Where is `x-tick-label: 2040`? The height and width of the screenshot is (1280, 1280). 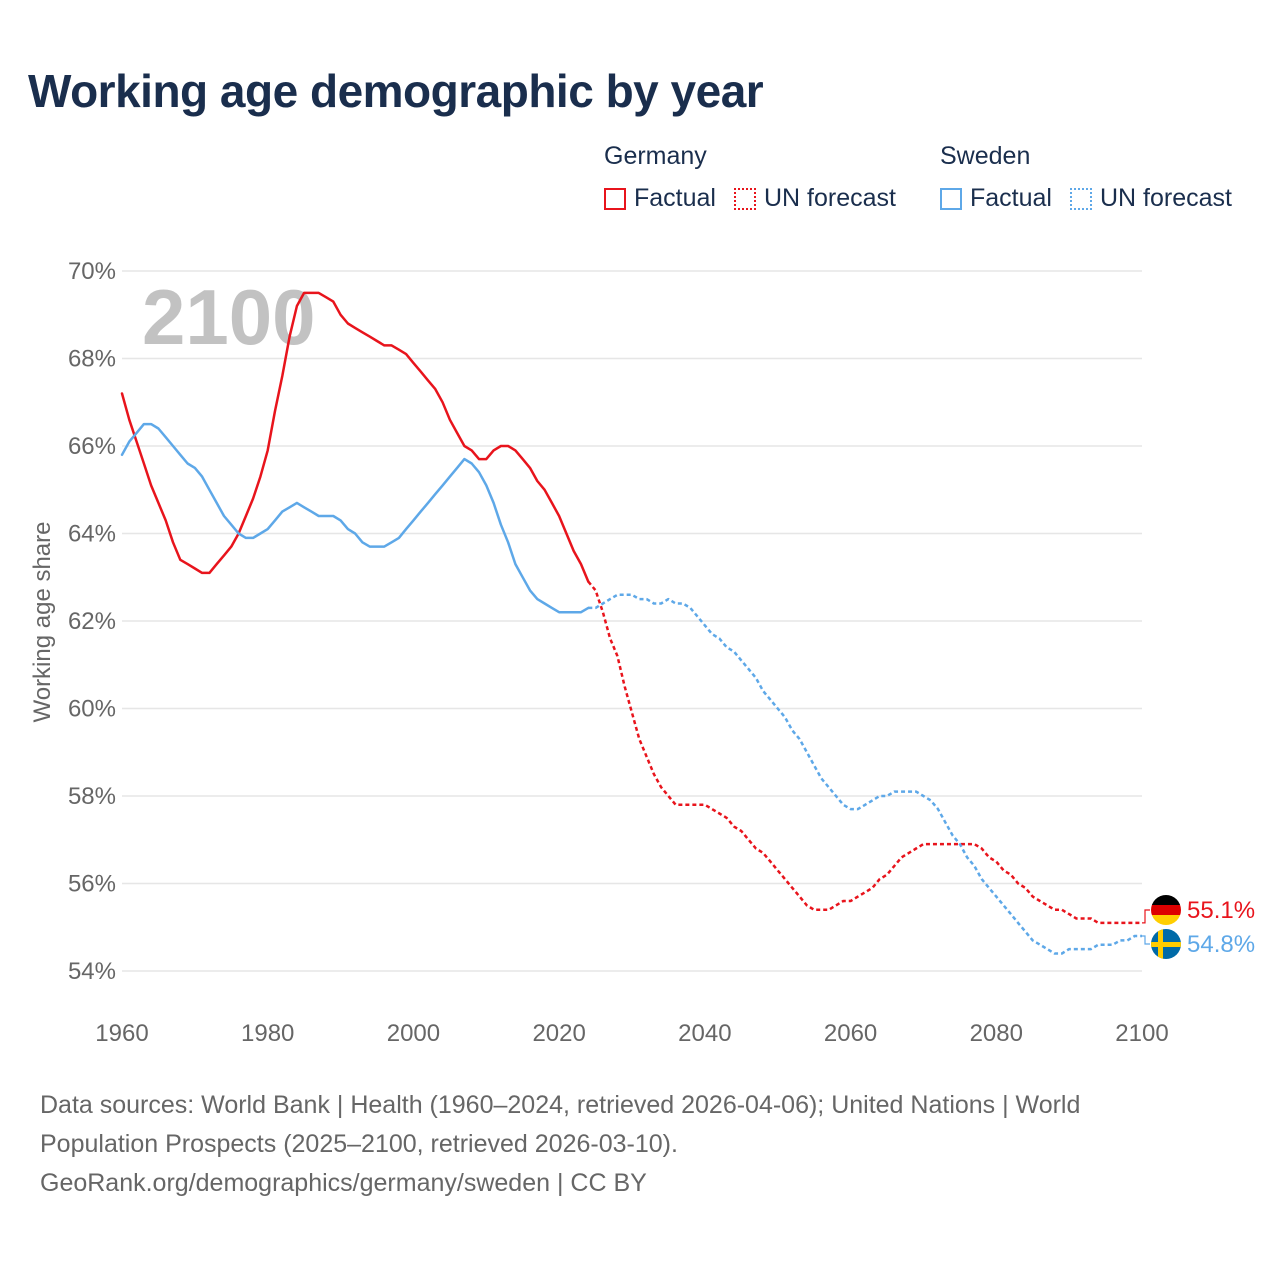 x-tick-label: 2040 is located at coordinates (704, 1033).